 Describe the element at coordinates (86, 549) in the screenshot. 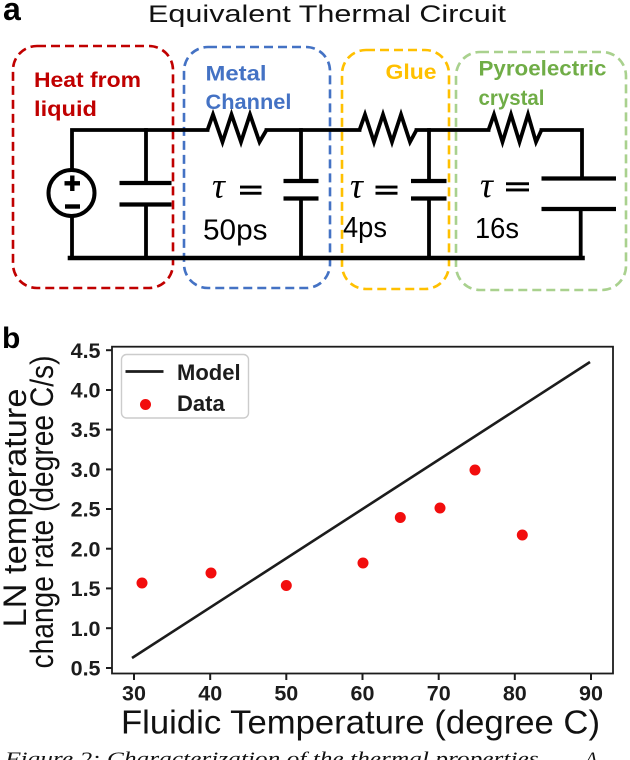

I see `svg-text: 2.0` at that location.